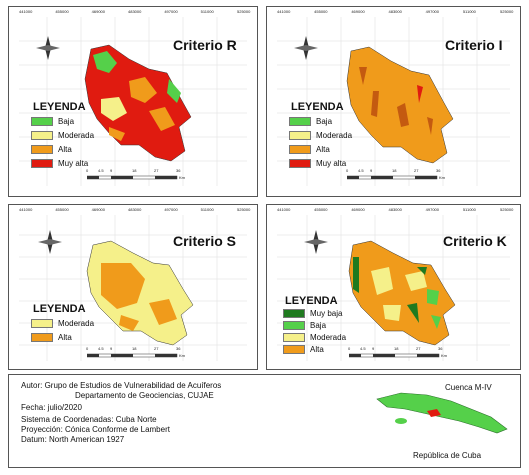  Describe the element at coordinates (331, 163) in the screenshot. I see `legend-label: Muy alta` at that location.